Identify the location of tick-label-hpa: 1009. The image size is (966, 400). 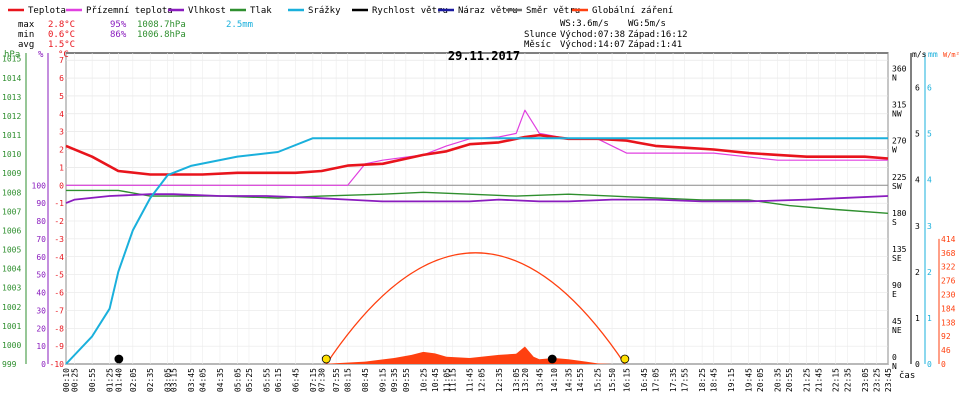
(11, 173).